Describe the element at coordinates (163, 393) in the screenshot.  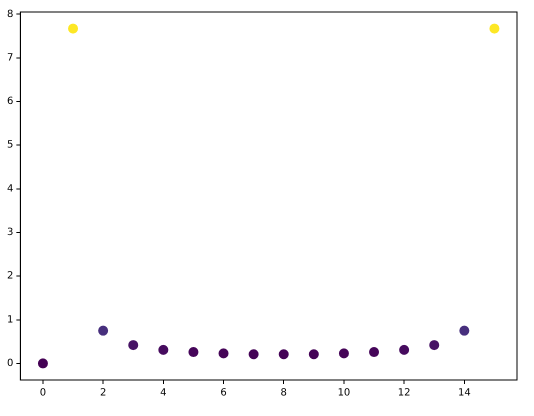
I see `x-tick-label: 4` at that location.